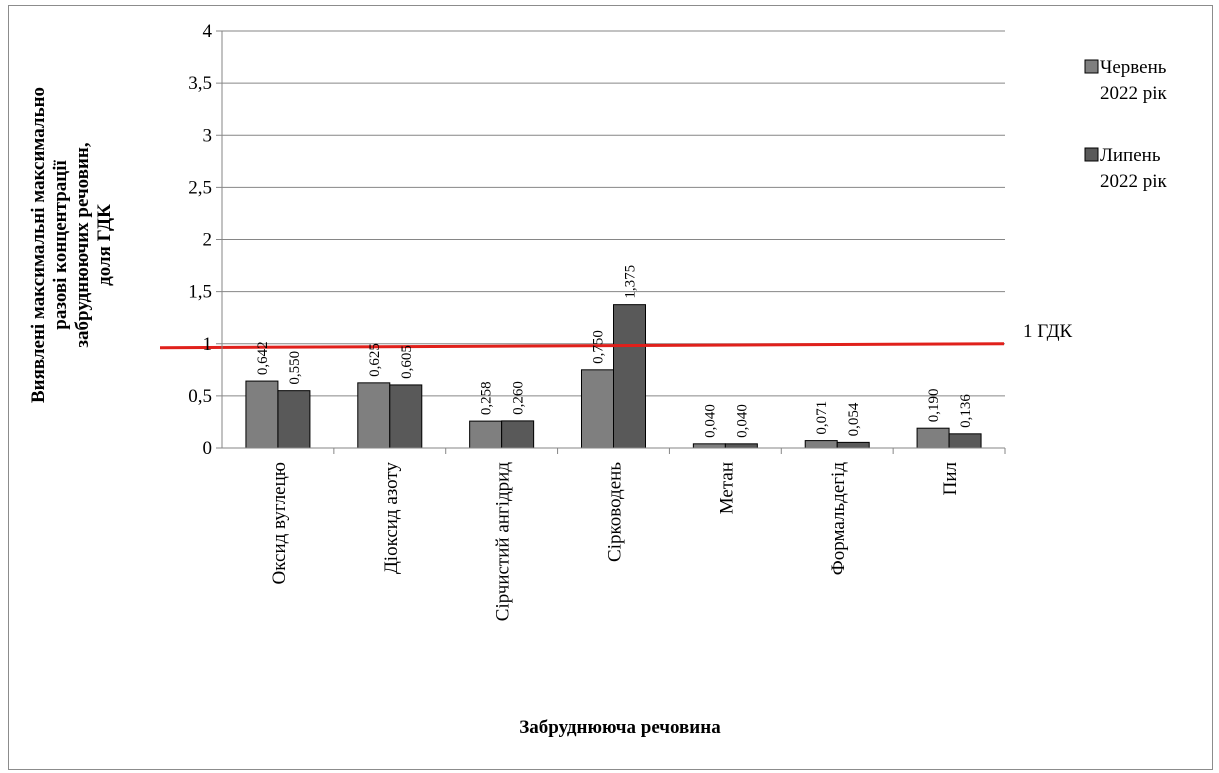 The image size is (1219, 773). I want to click on legend-label: Липень 2022 рік, so click(1134, 168).